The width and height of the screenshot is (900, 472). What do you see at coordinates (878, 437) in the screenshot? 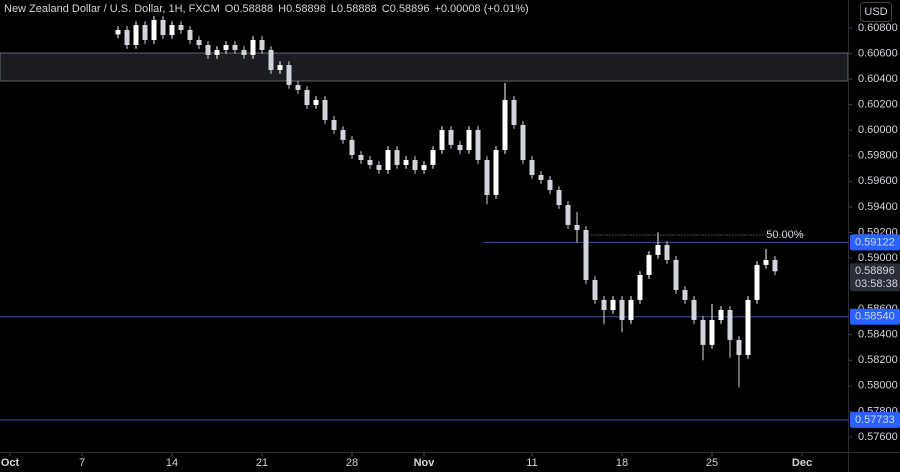
I see `y-tick-label: 0.57600` at bounding box center [878, 437].